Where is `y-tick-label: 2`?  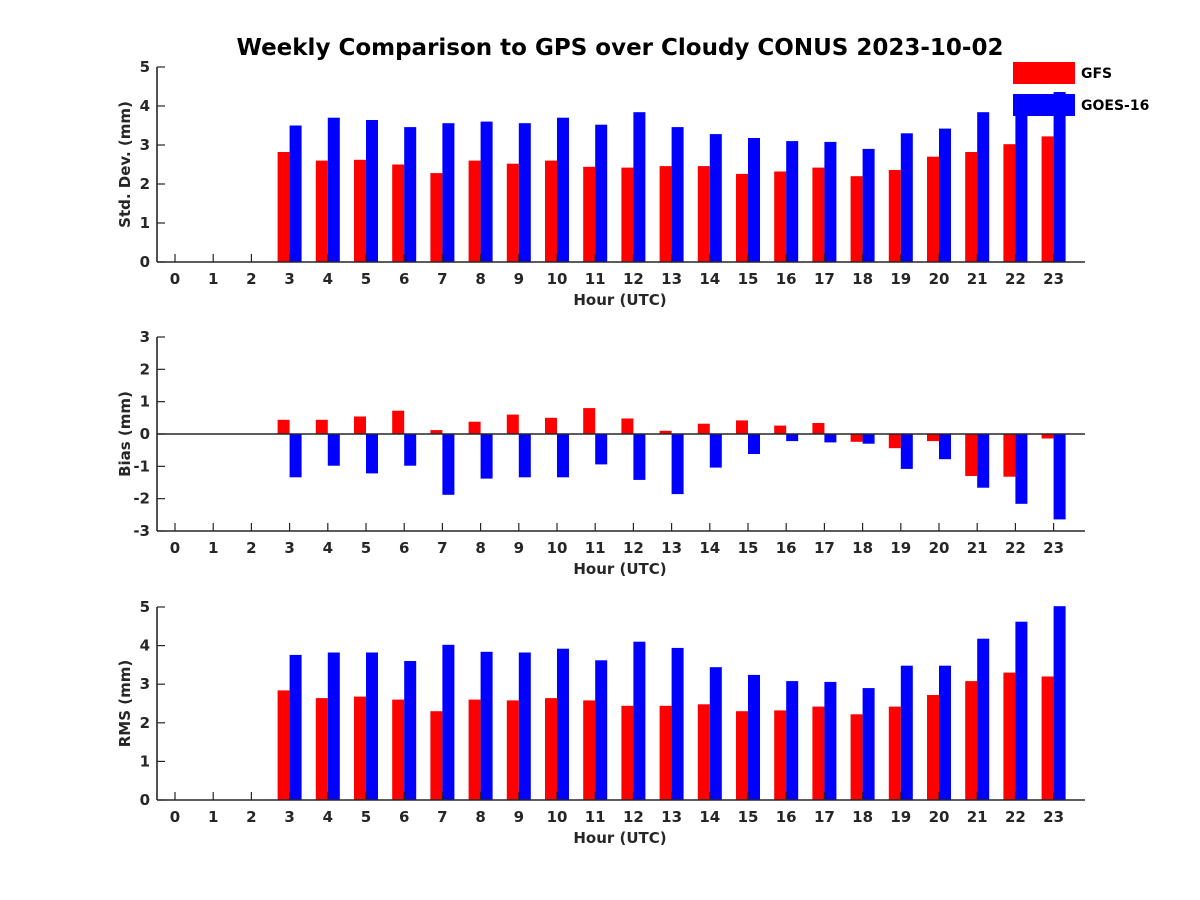
y-tick-label: 2 is located at coordinates (145, 184).